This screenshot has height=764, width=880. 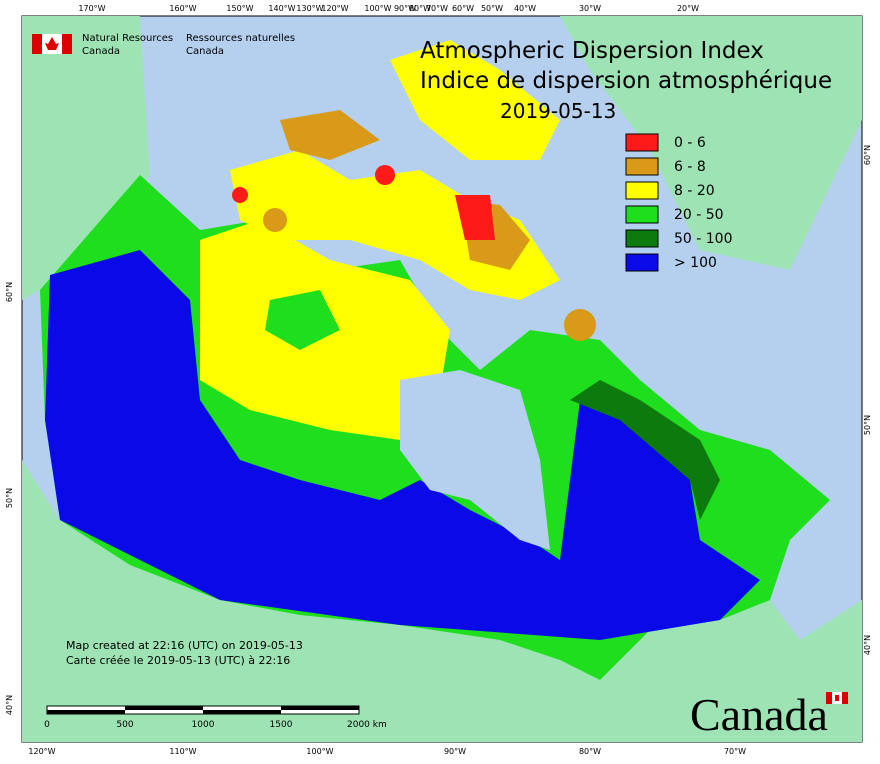 I want to click on red-baffin, so click(x=475, y=217).